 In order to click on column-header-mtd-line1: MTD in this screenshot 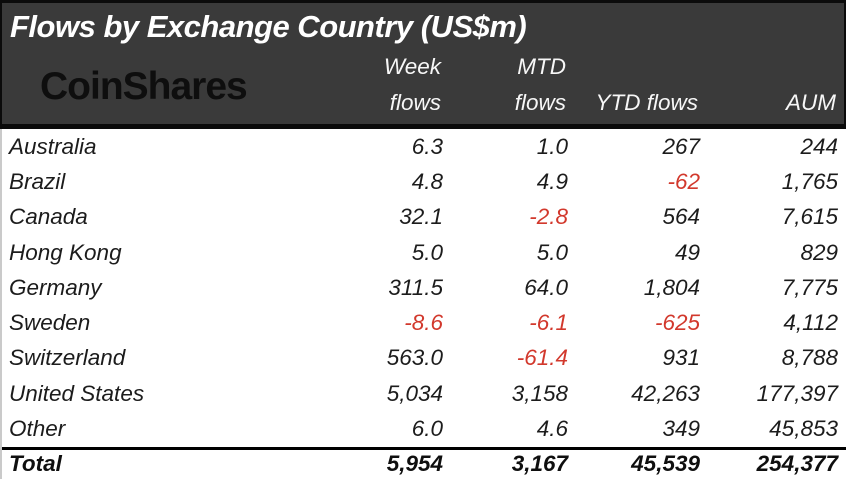, I will do `click(541, 66)`.